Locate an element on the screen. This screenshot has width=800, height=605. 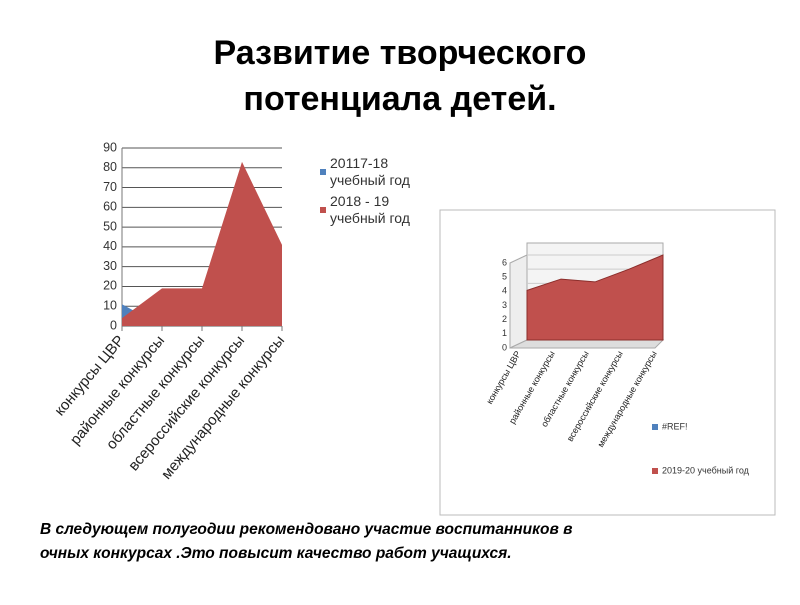
y-tick-label: 5 is located at coordinates (504, 277).